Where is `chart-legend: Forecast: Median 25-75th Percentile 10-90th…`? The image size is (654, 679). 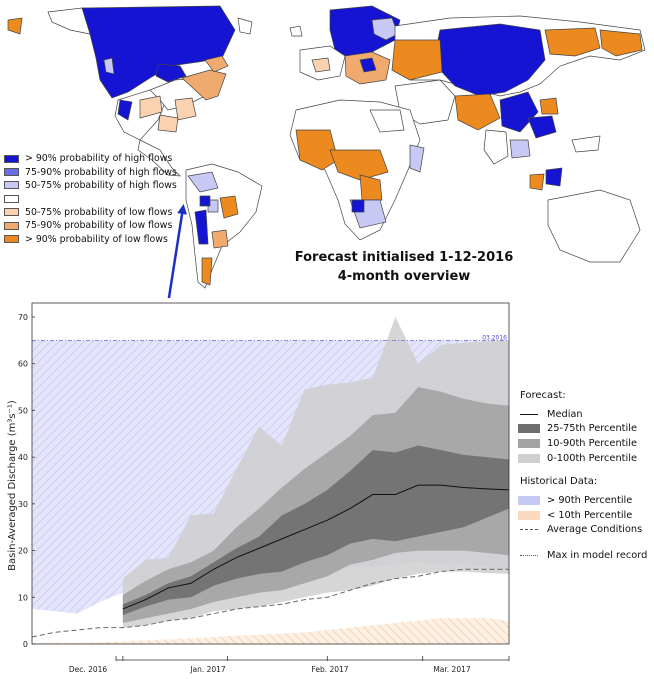 chart-legend: Forecast: Median 25-75th Percentile 10-90th… is located at coordinates (586, 476).